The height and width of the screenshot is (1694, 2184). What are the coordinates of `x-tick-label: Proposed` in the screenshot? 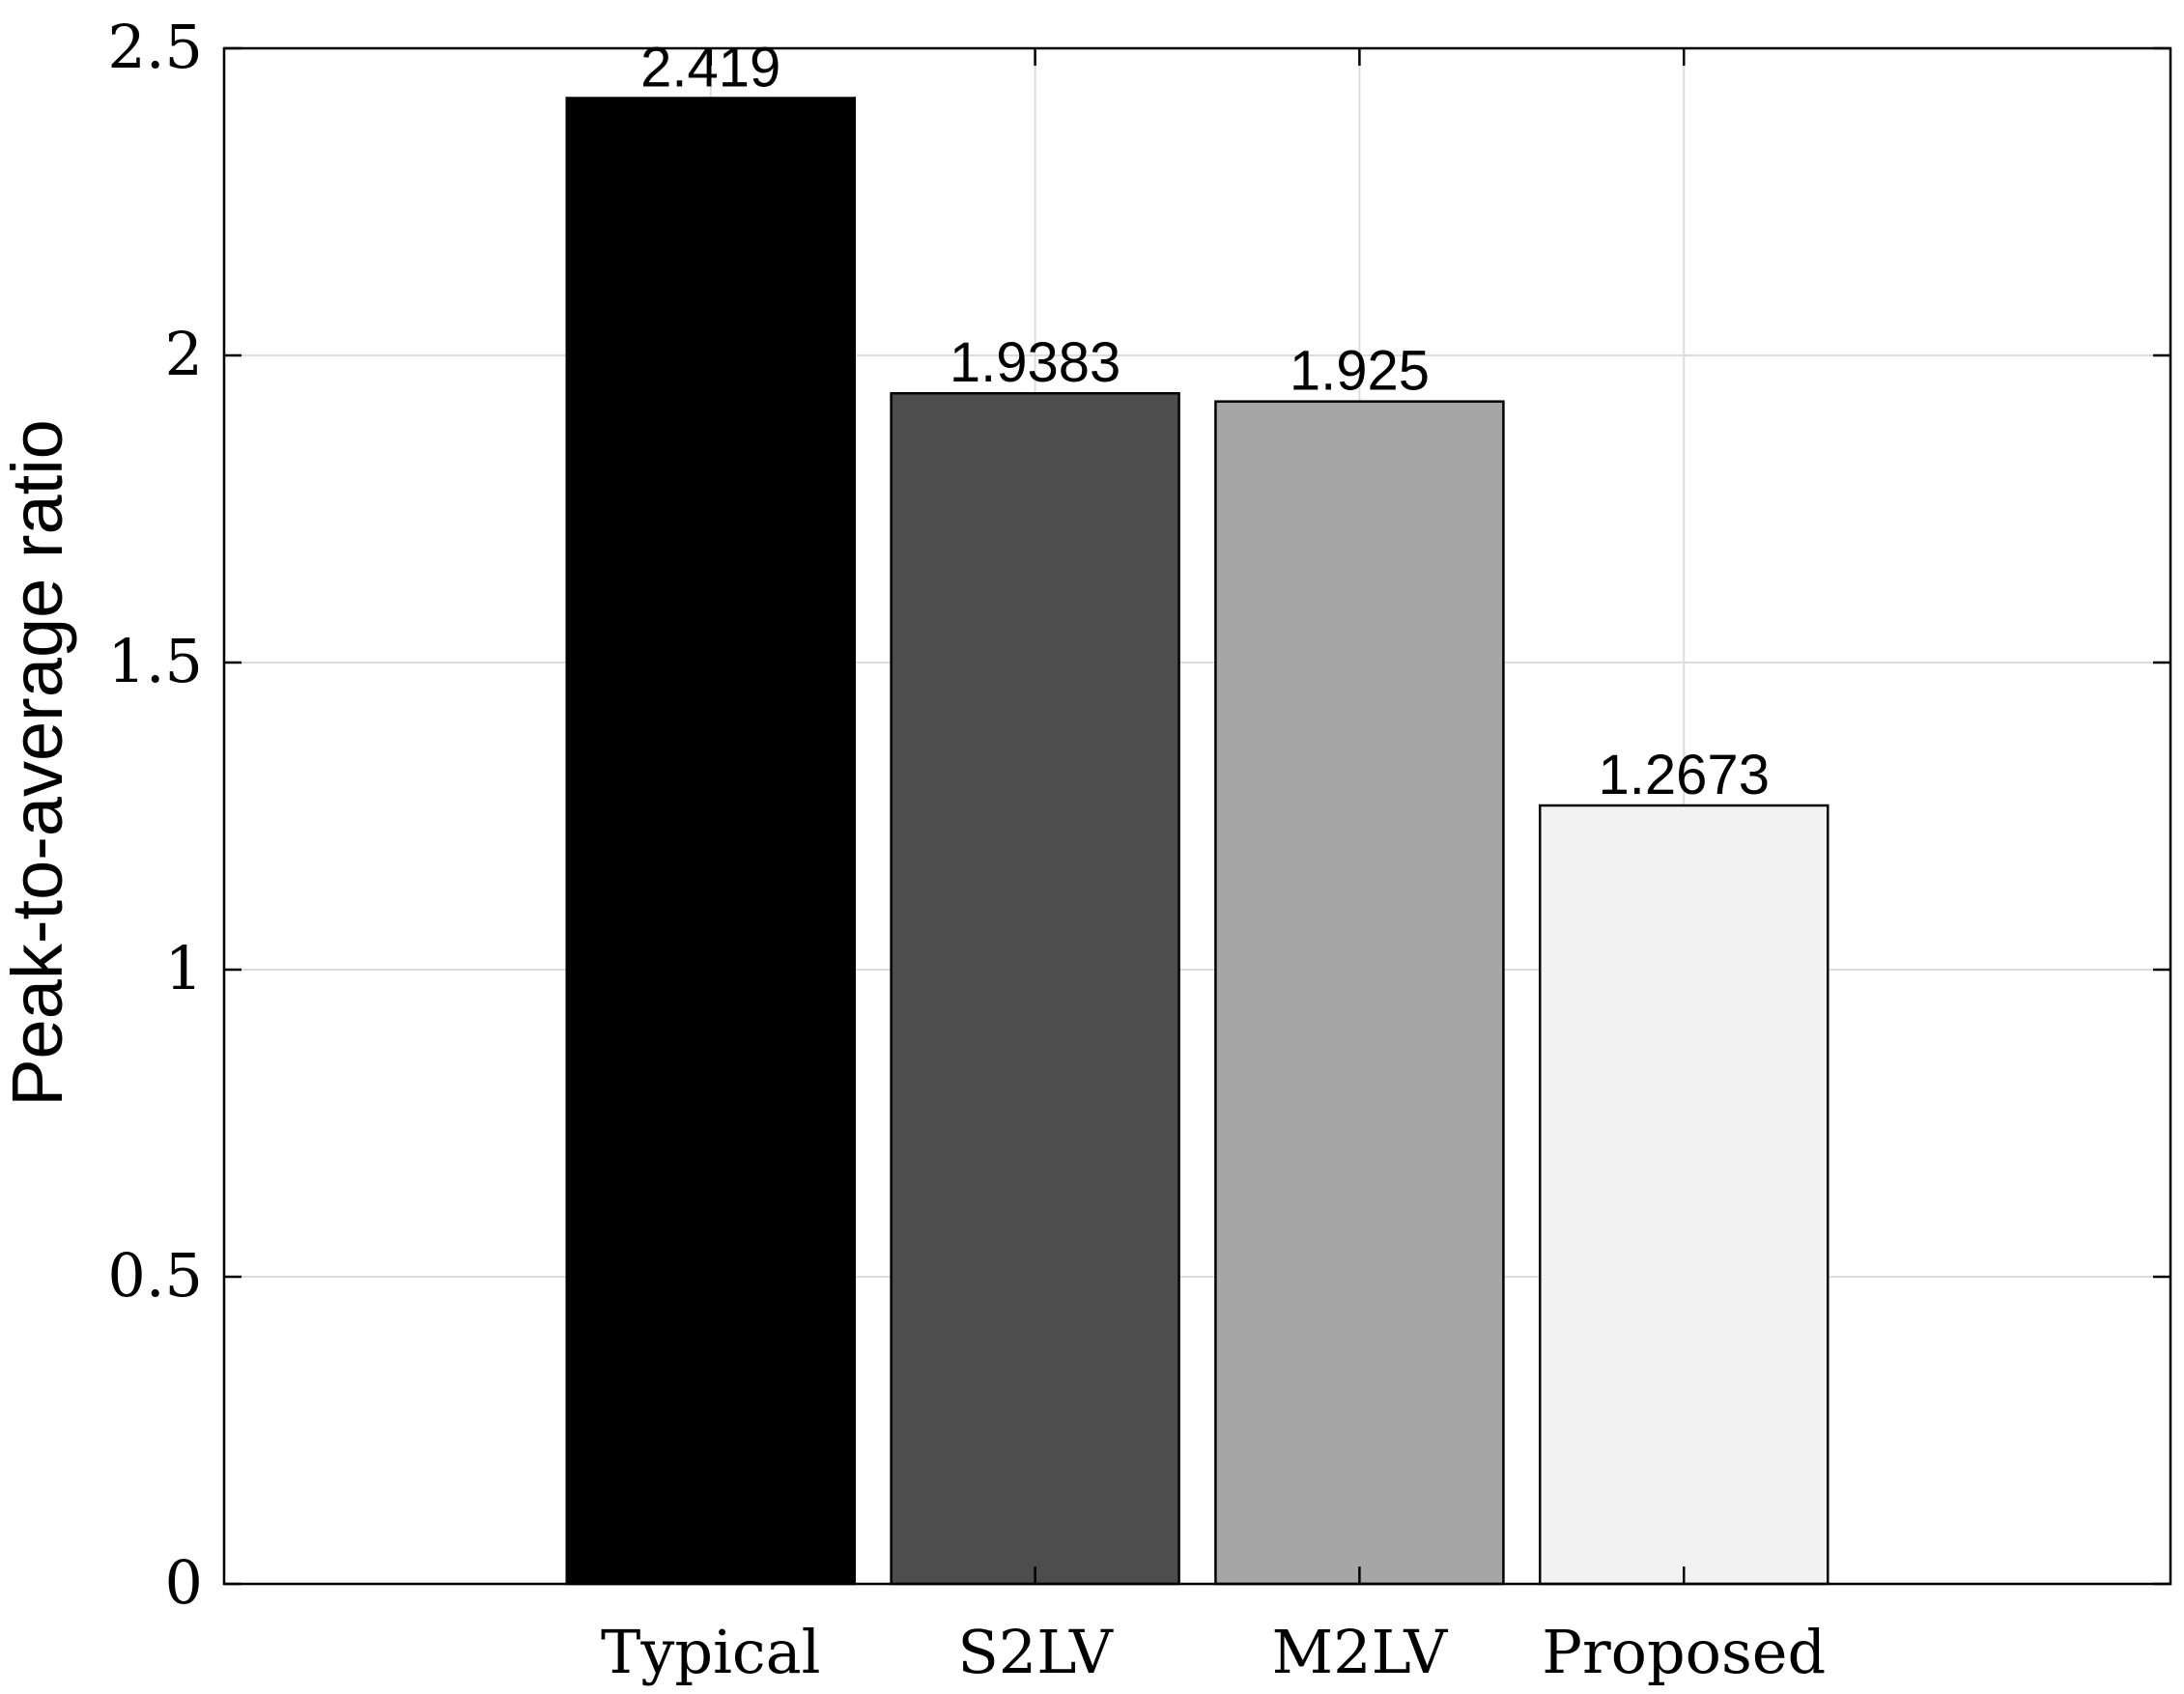 It's located at (1684, 1652).